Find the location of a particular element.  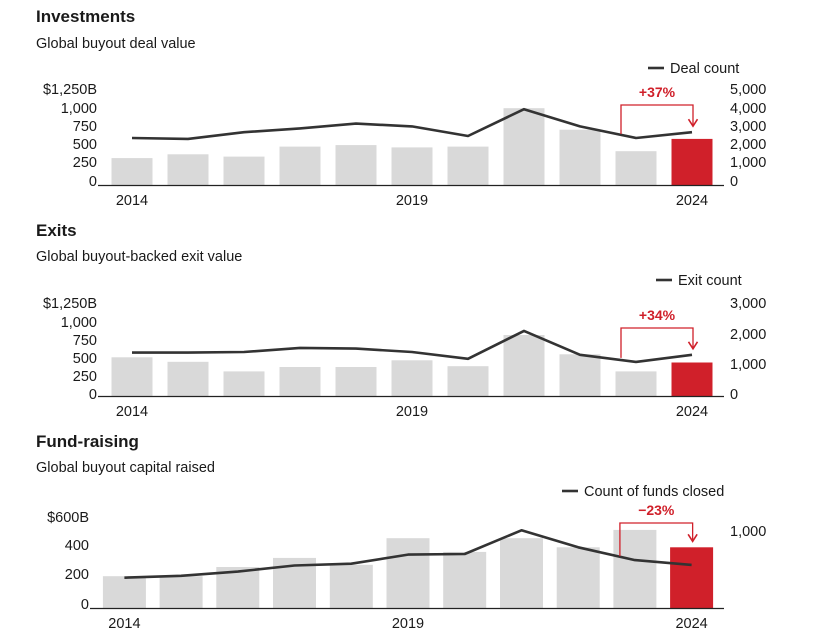

line-series-deal-count is located at coordinates (412, 124).